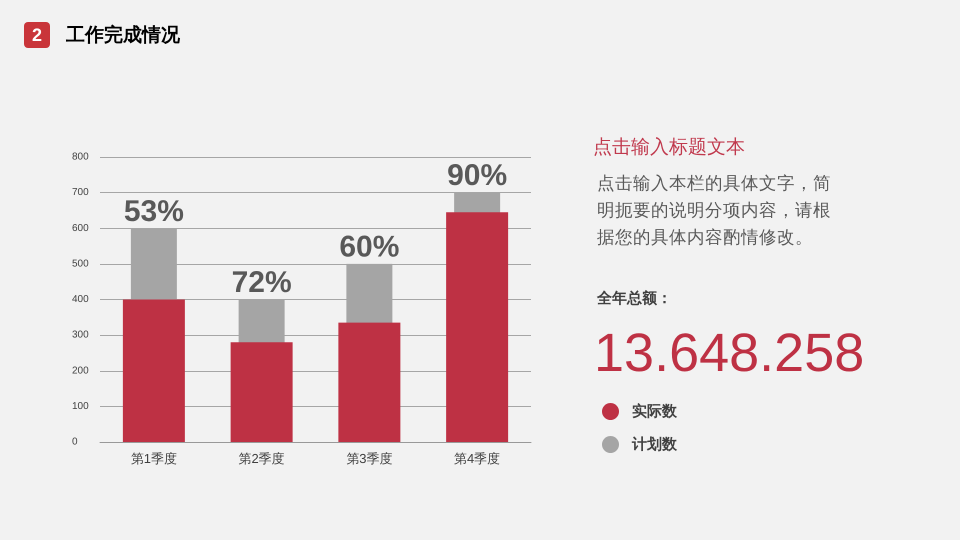  Describe the element at coordinates (75, 442) in the screenshot. I see `y-tick-label: 0` at that location.